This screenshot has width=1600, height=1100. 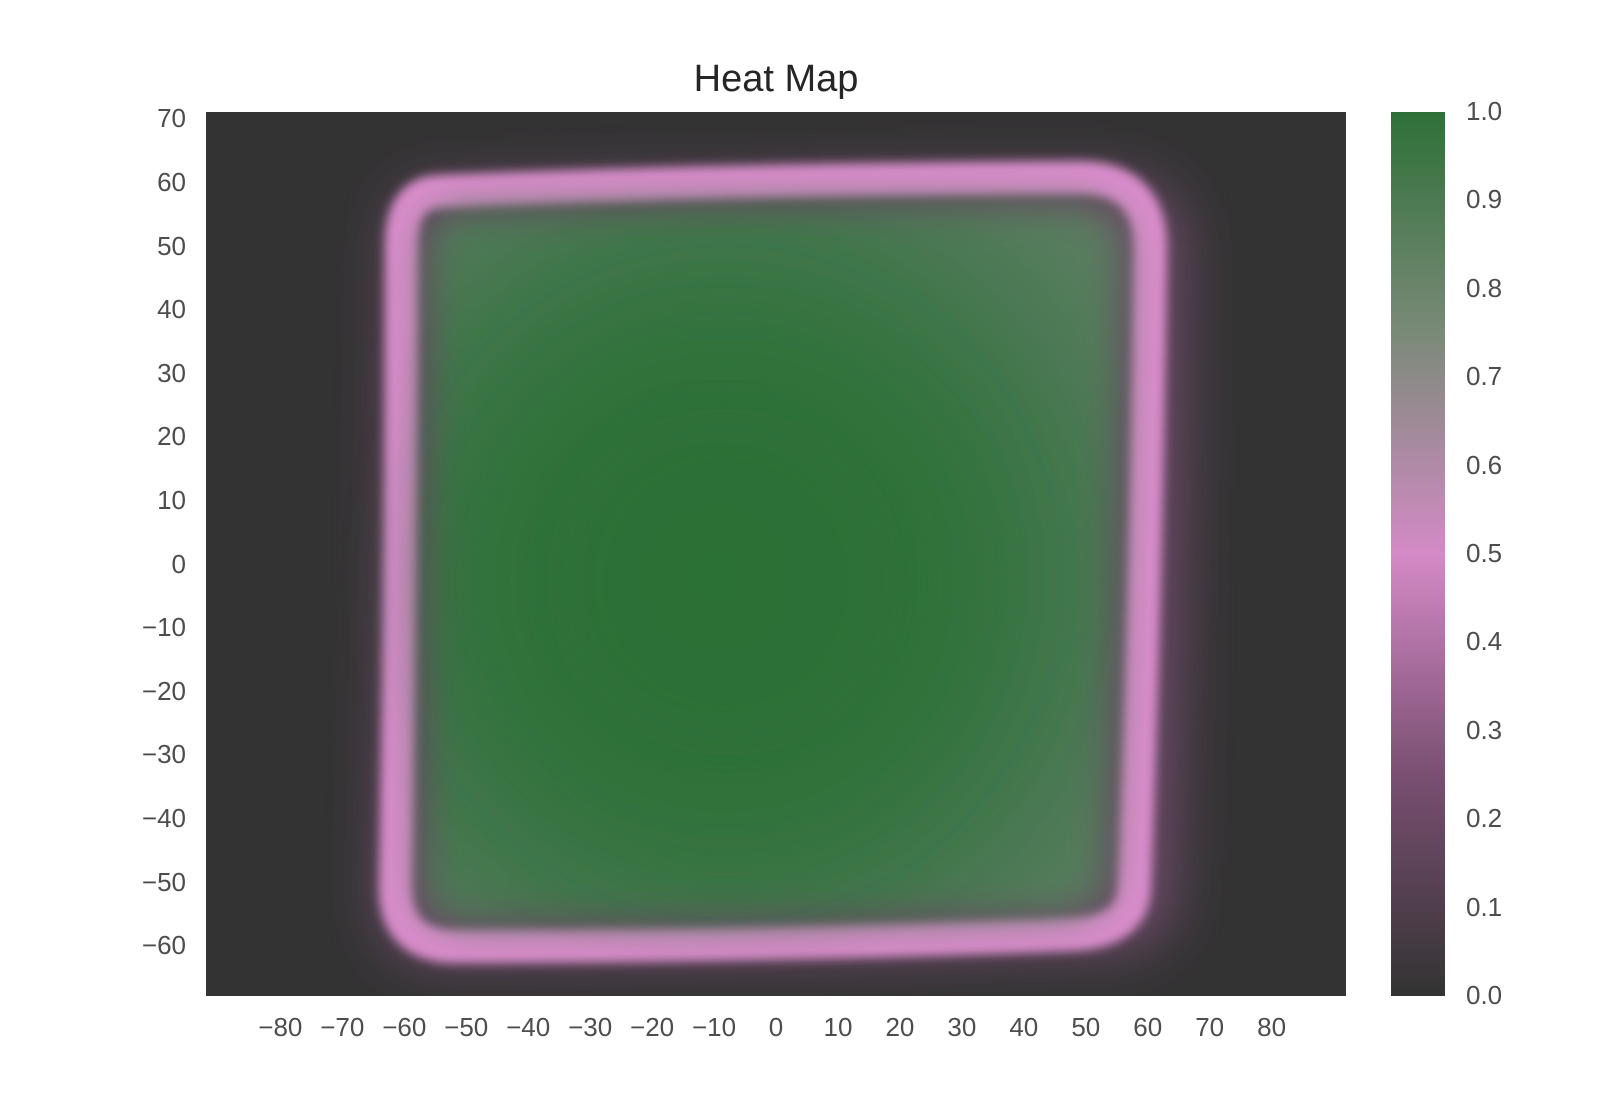 What do you see at coordinates (1484, 376) in the screenshot?
I see `colorbar-tick-label: 0.7` at bounding box center [1484, 376].